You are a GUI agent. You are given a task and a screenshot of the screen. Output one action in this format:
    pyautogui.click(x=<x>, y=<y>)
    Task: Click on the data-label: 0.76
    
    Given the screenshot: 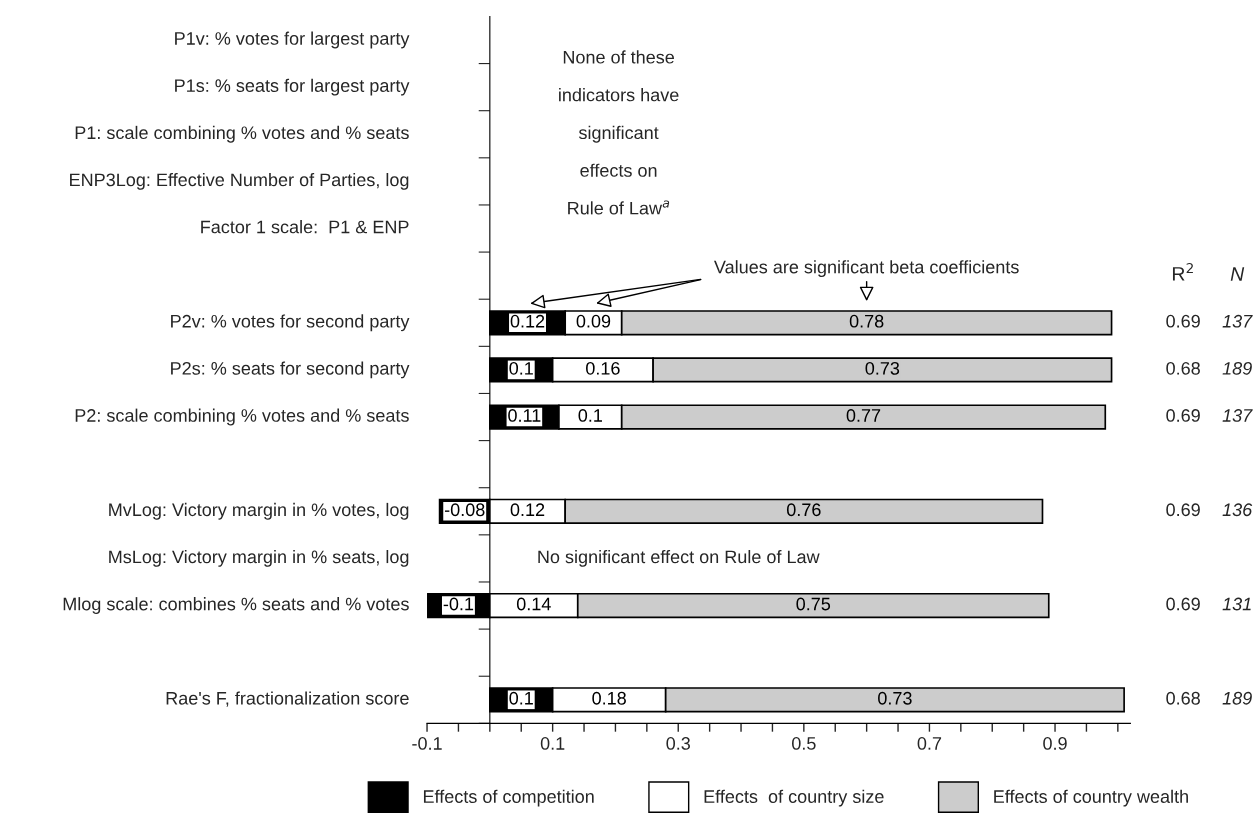 What is the action you would take?
    pyautogui.click(x=803, y=510)
    